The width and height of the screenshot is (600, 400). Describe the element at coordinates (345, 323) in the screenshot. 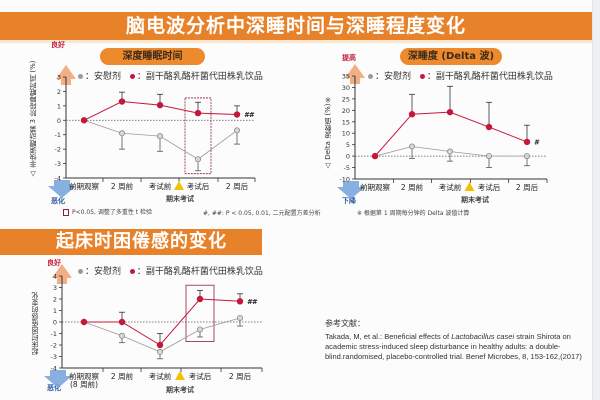

I see `reference-heading: 参考文献：` at that location.